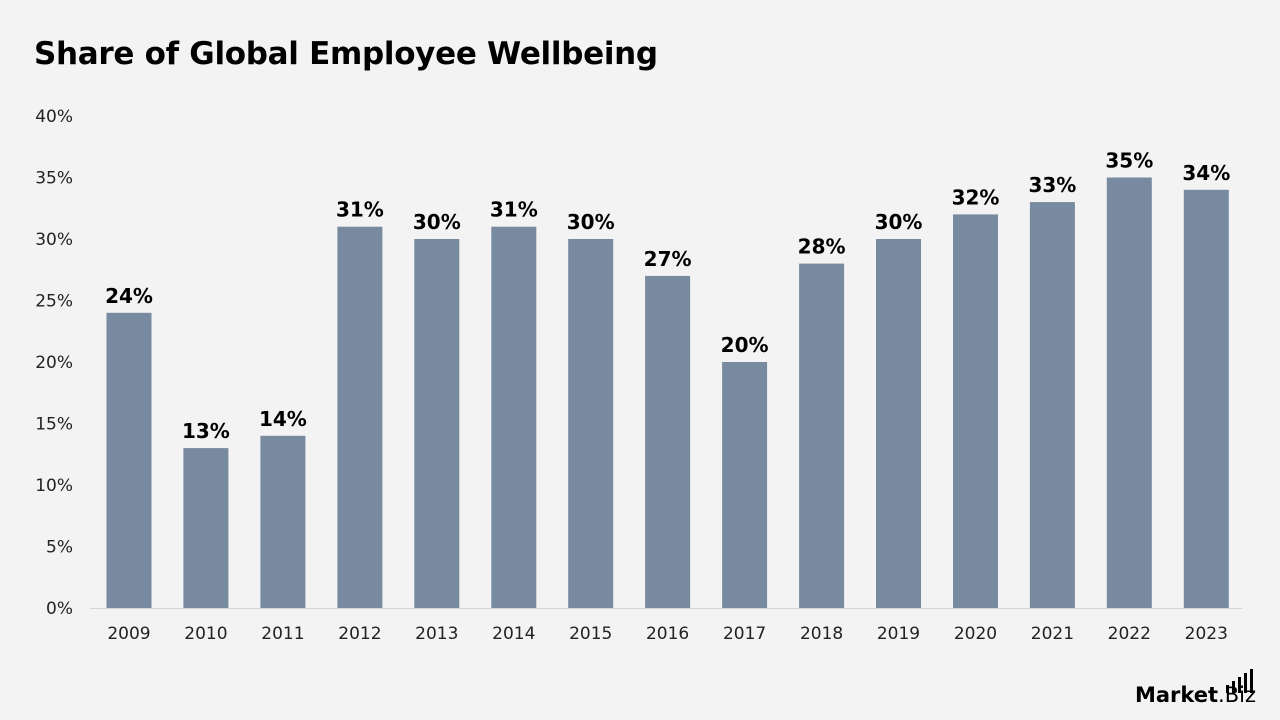  What do you see at coordinates (206, 431) in the screenshot?
I see `data-label-2010: 13%` at bounding box center [206, 431].